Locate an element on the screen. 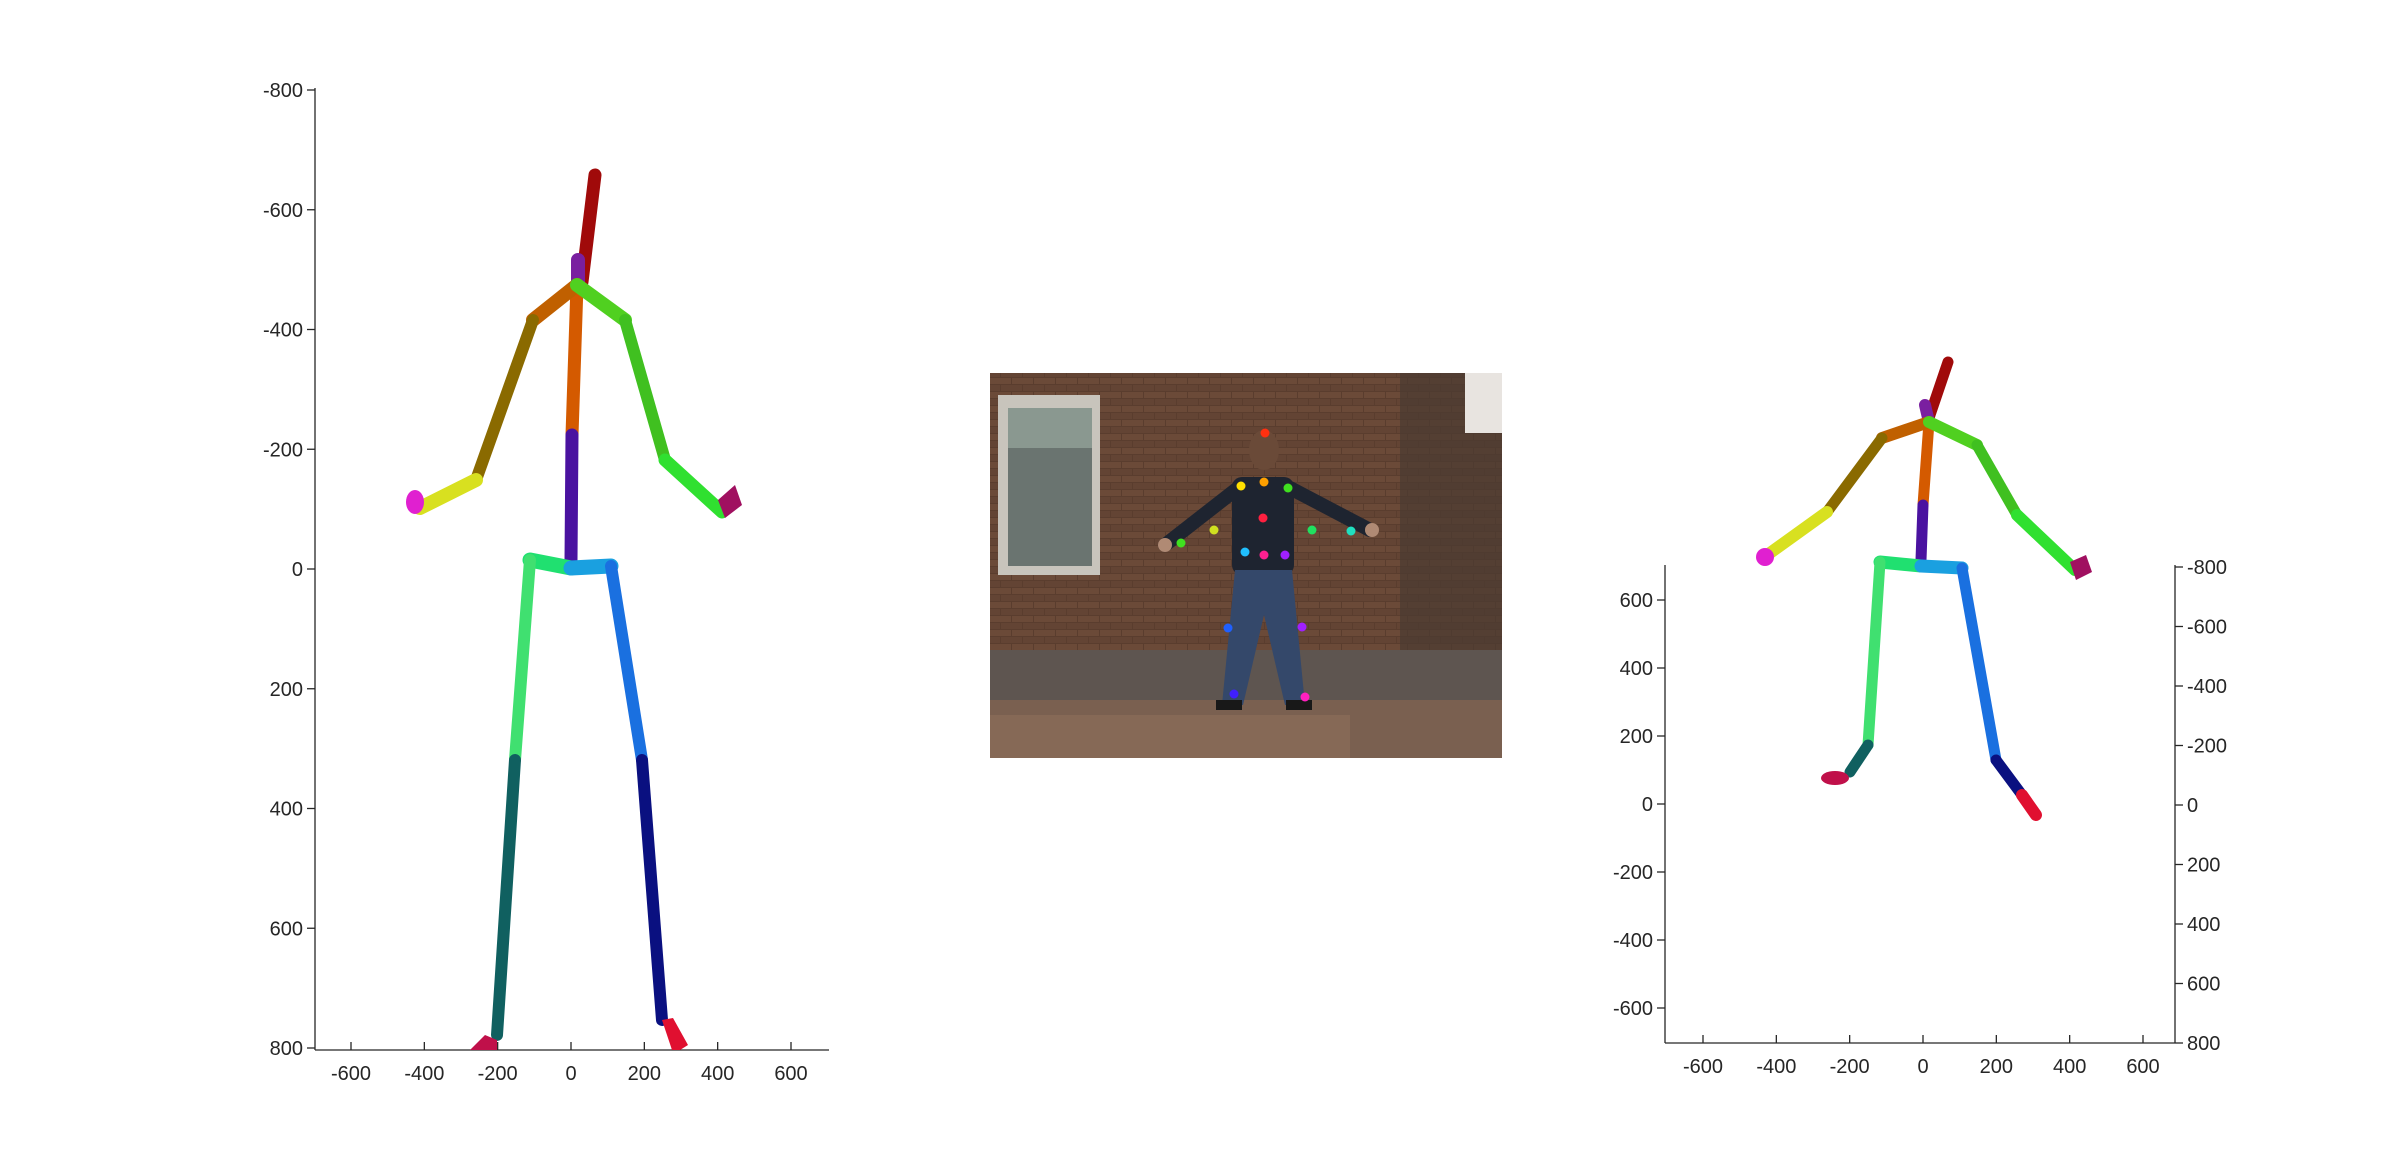 Image resolution: width=2400 pixels, height=1170 pixels. right-y-ticks-right: -800 -600 -400 -200 0 200 400 600 800 is located at coordinates (2201, 806).